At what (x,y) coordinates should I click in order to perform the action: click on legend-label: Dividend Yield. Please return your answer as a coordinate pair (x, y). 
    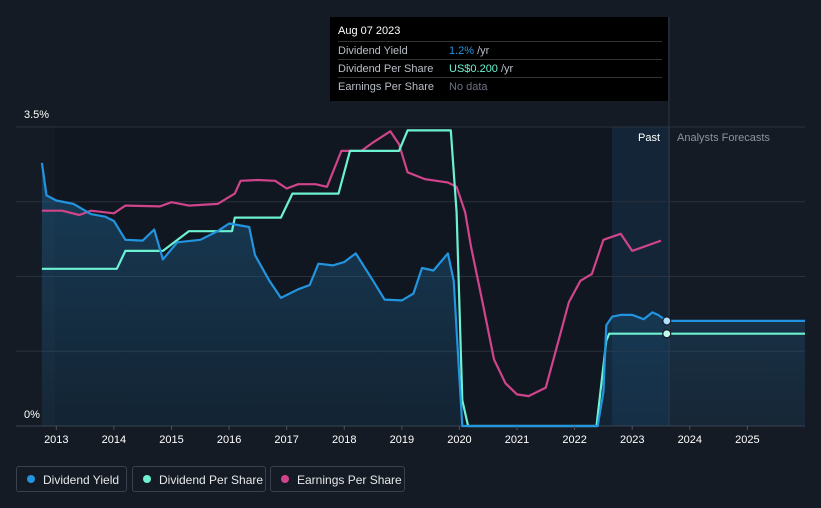
    Looking at the image, I should click on (81, 480).